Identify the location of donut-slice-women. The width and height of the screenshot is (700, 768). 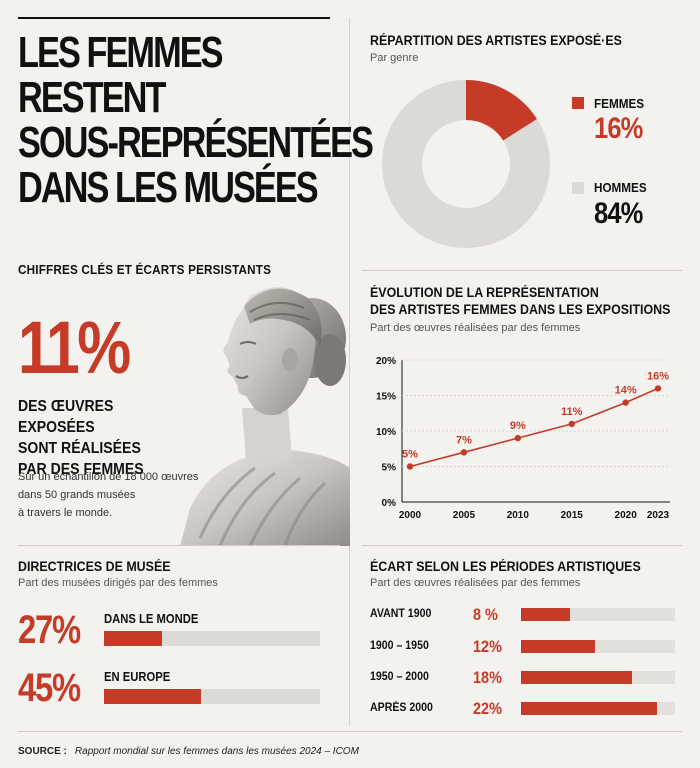
(466, 164).